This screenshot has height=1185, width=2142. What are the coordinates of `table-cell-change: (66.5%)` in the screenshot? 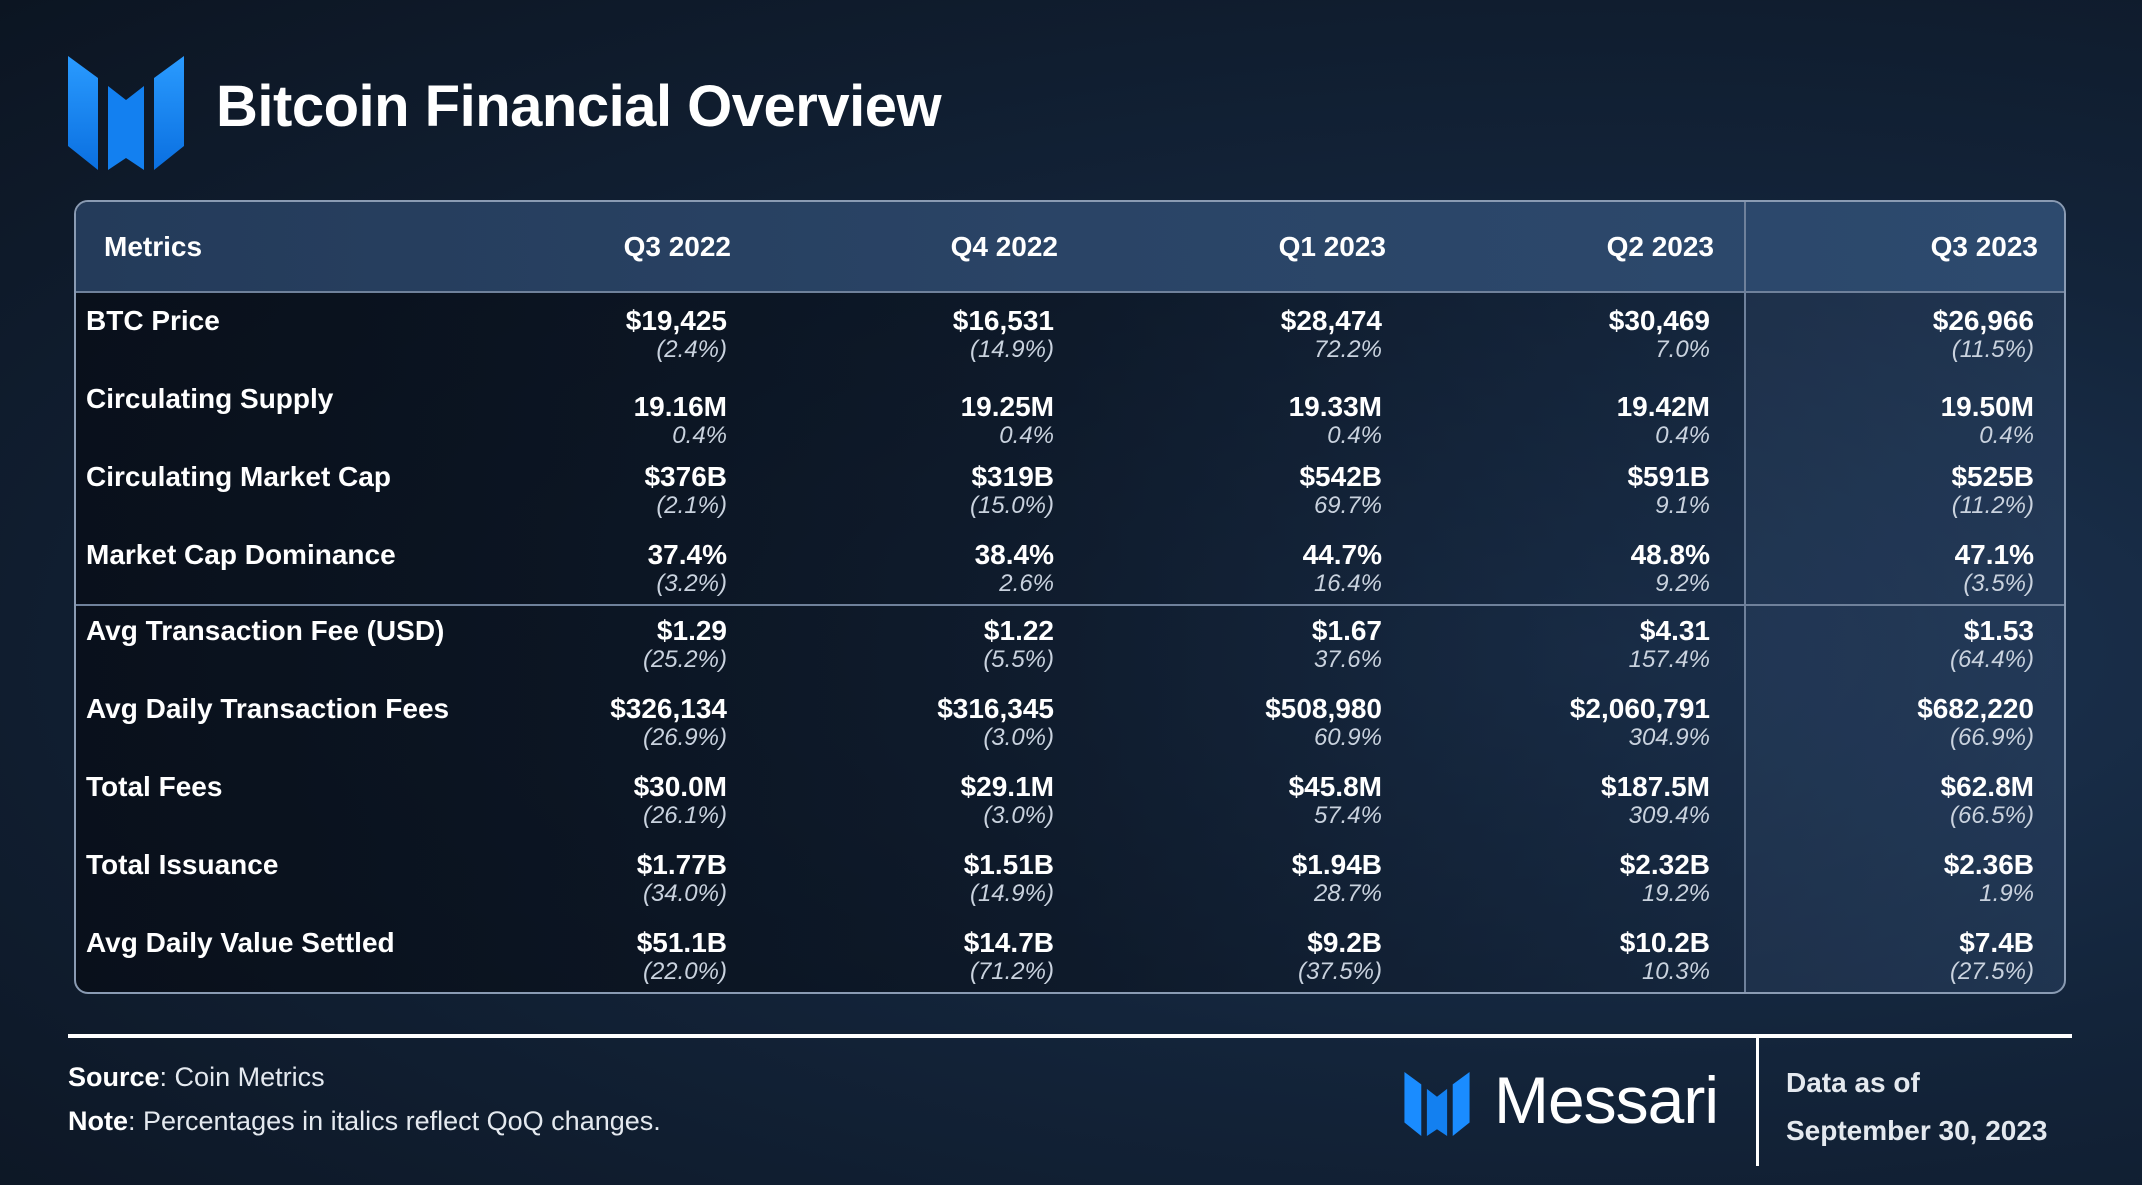 It's located at (1991, 815).